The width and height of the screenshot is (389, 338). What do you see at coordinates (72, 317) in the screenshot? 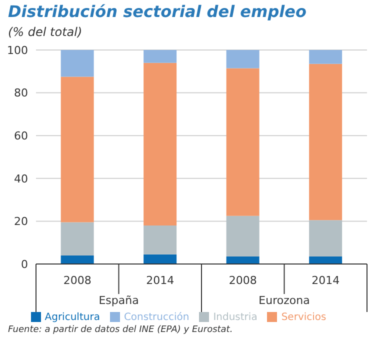
I see `legend-label: Agricultura` at bounding box center [72, 317].